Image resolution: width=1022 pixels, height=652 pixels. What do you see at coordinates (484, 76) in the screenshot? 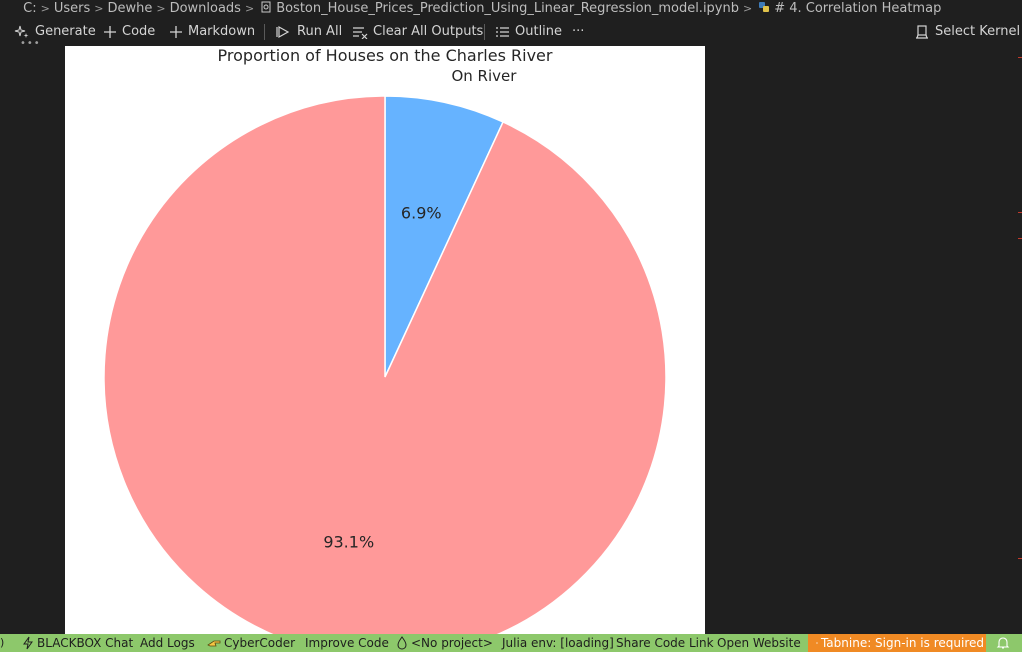
I see `pie-category-label-0: On River` at bounding box center [484, 76].